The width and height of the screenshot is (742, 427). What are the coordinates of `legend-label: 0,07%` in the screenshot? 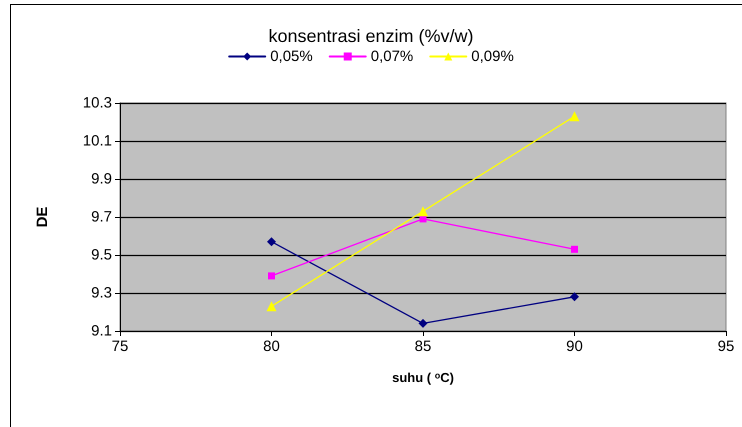 It's located at (392, 56).